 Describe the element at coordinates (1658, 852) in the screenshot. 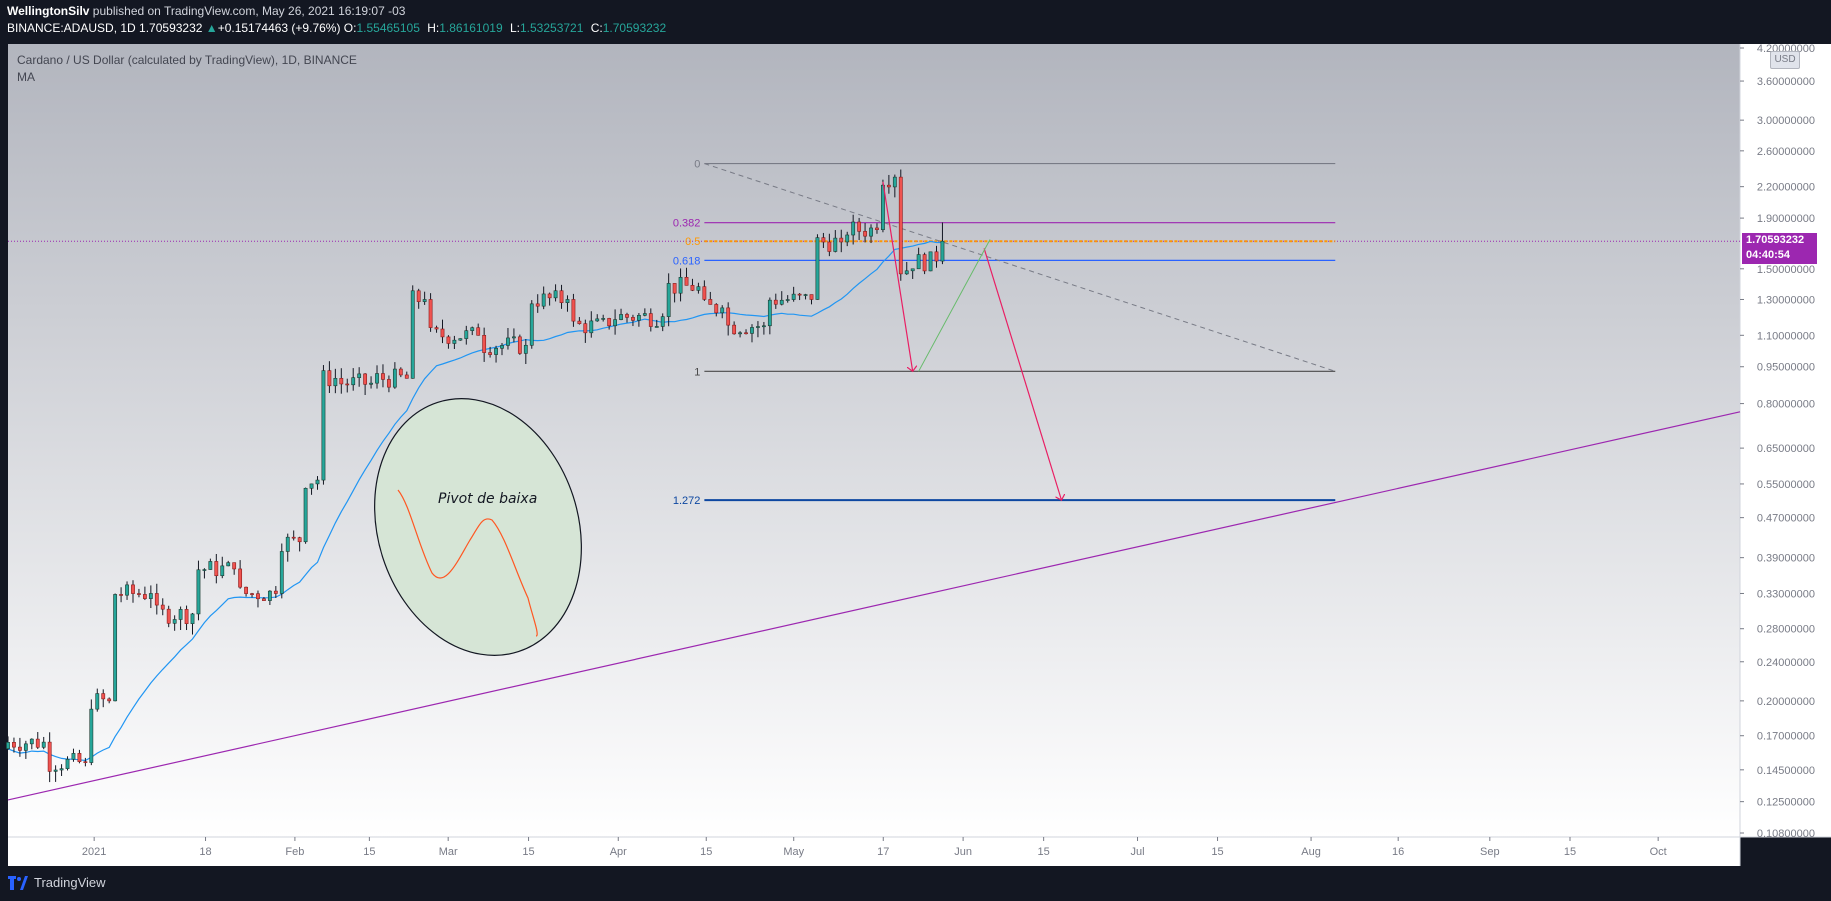

I see `time-tick-label: Oct` at that location.